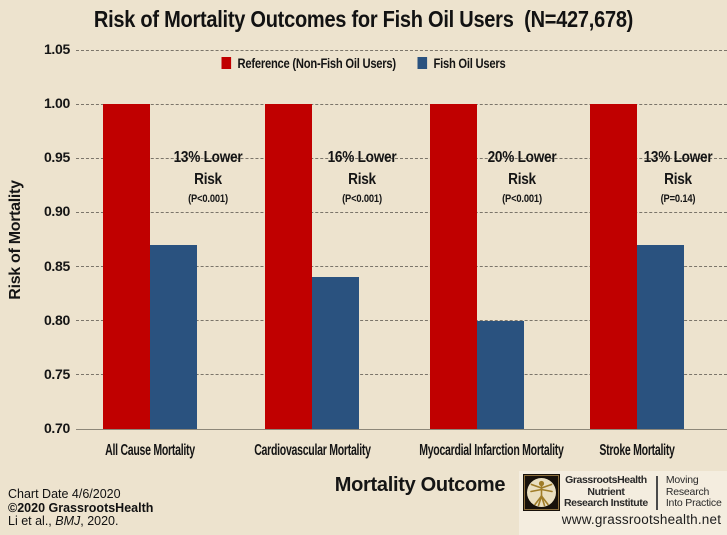 The image size is (727, 535). I want to click on logo-tagline-line: Moving, so click(682, 480).